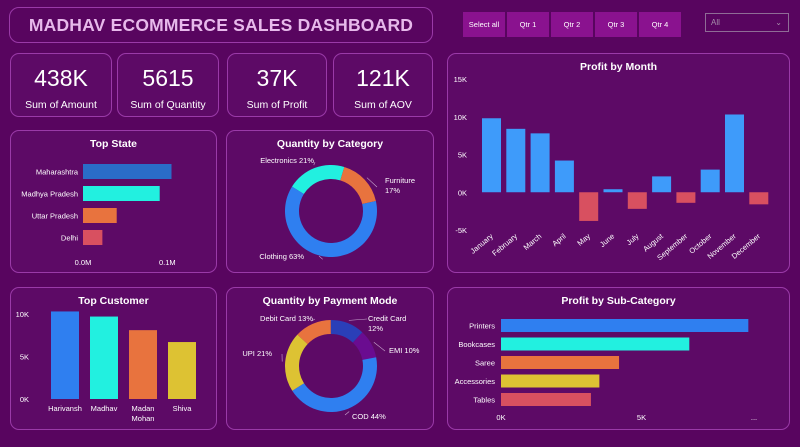  Describe the element at coordinates (583, 239) in the screenshot. I see `x-tick-label: May` at that location.